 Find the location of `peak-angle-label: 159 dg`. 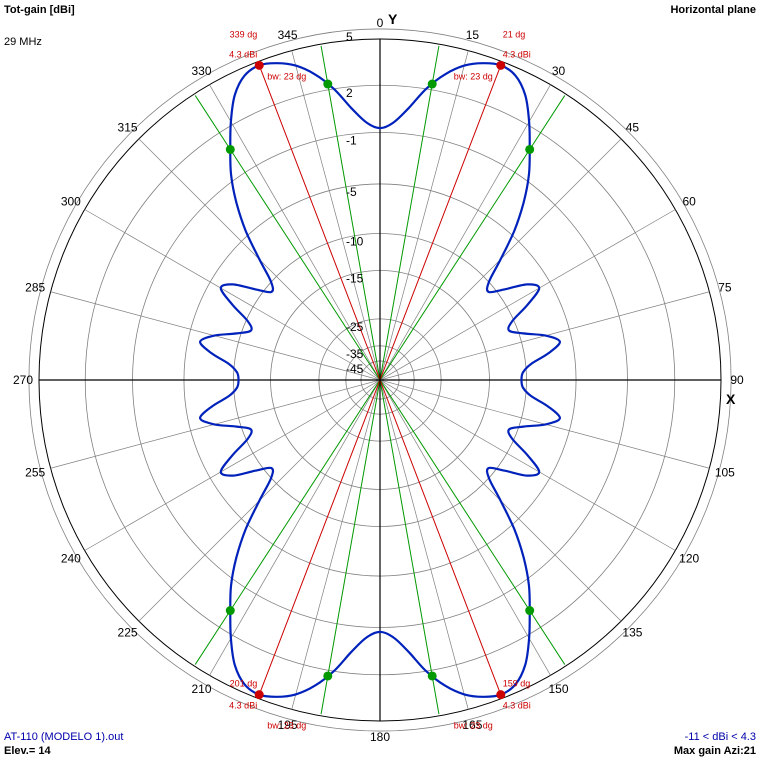

peak-angle-label: 159 dg is located at coordinates (517, 684).